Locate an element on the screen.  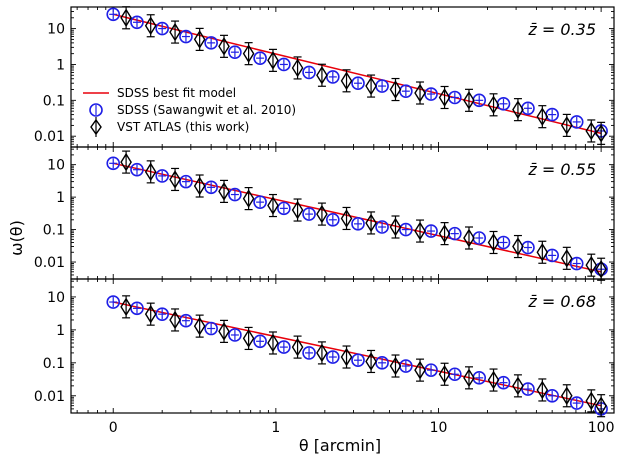
x-tick-label: 100 is located at coordinates (601, 428).